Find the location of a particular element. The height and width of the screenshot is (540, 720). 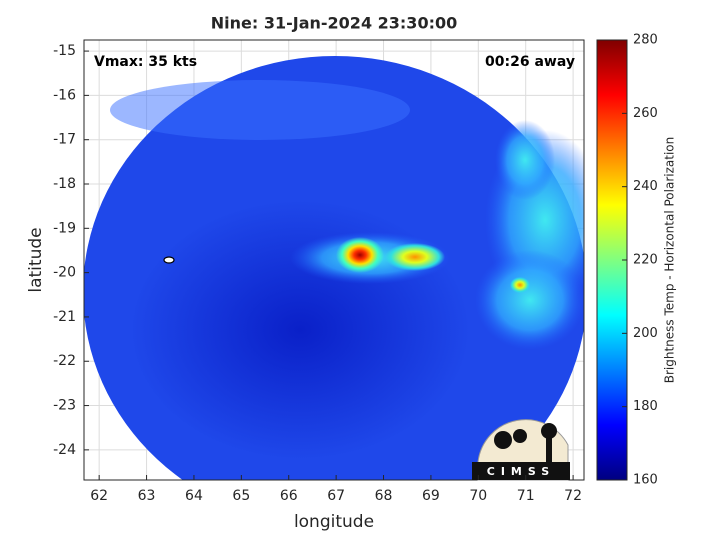

colorbar-tick-label: 160 is located at coordinates (645, 480).